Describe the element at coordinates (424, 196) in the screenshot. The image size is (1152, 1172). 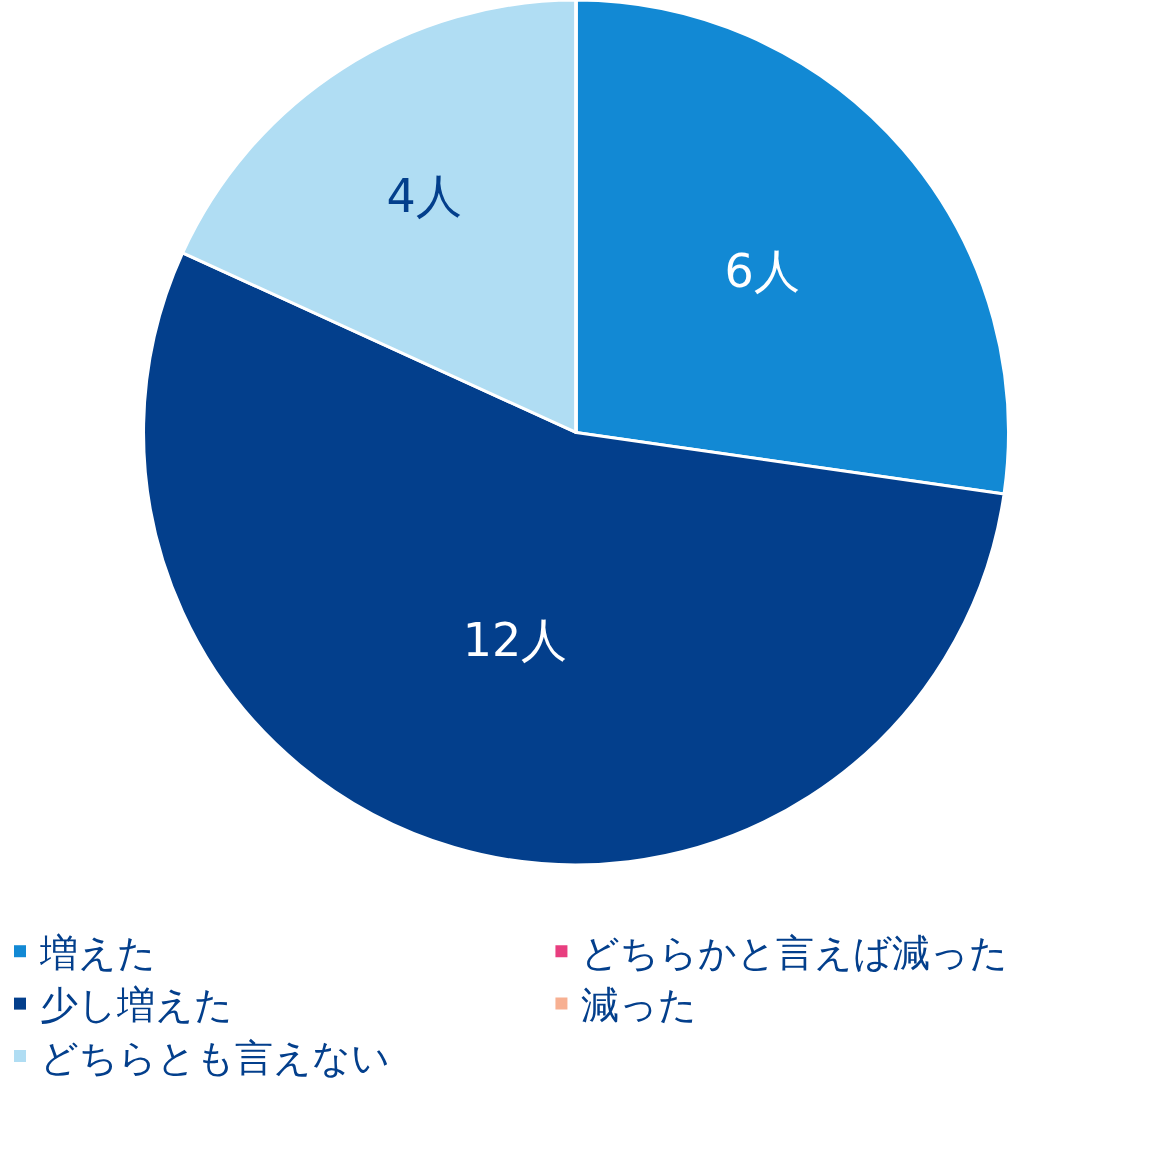
I see `data-label: 4人` at that location.